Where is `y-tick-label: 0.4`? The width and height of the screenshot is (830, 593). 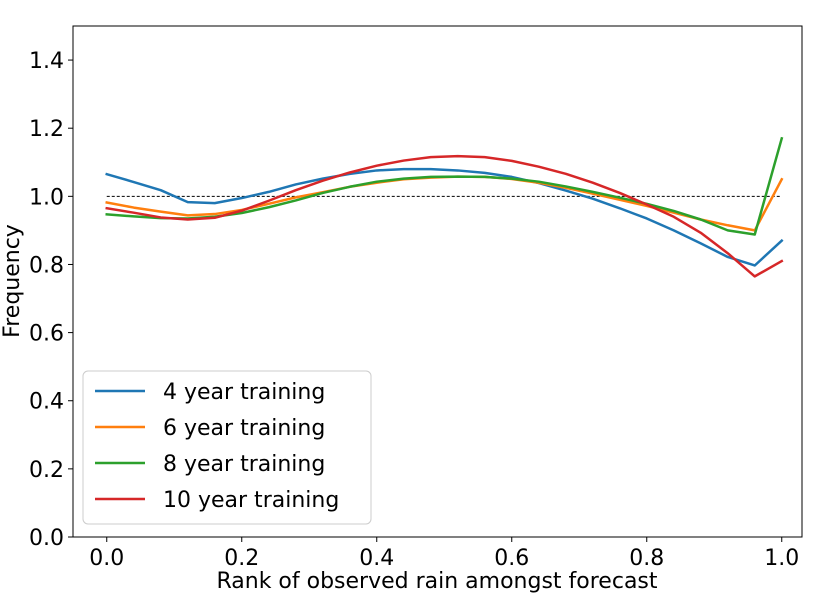
y-tick-label: 0.4 is located at coordinates (46, 402).